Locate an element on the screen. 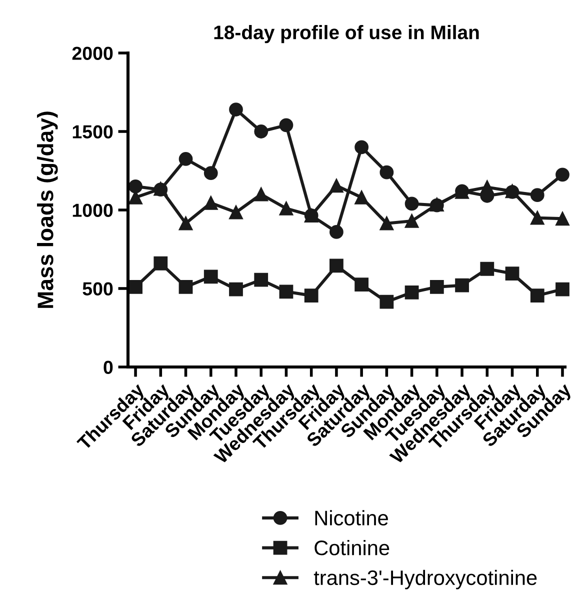 The image size is (583, 608). y-tick-label: 1000 is located at coordinates (92, 210).